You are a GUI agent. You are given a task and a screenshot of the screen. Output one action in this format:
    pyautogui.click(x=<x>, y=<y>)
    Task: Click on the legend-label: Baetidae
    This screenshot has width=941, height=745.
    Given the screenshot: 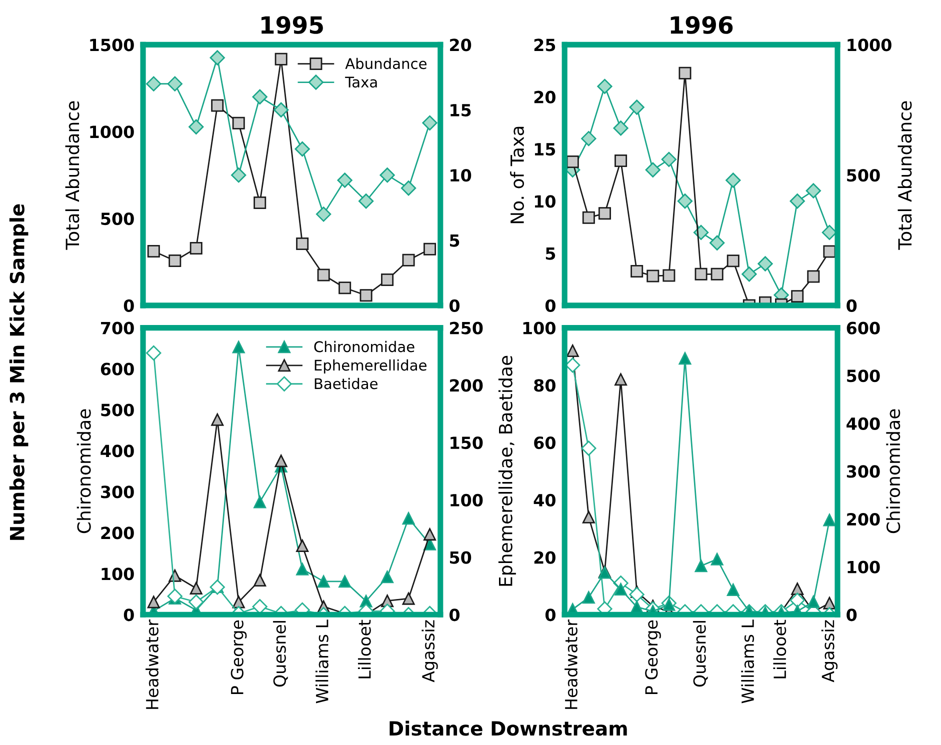 What is the action you would take?
    pyautogui.click(x=346, y=384)
    